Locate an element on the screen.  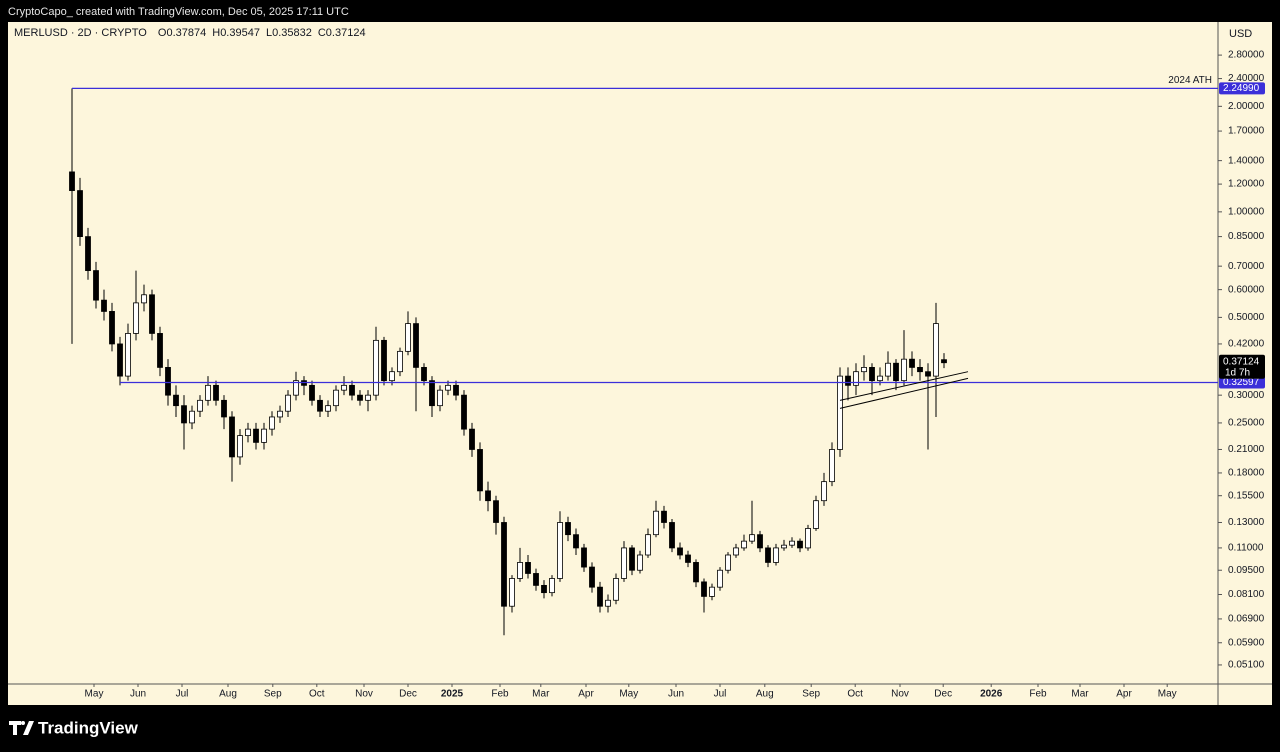
y-tick-label: 0.05100 is located at coordinates (1246, 665).